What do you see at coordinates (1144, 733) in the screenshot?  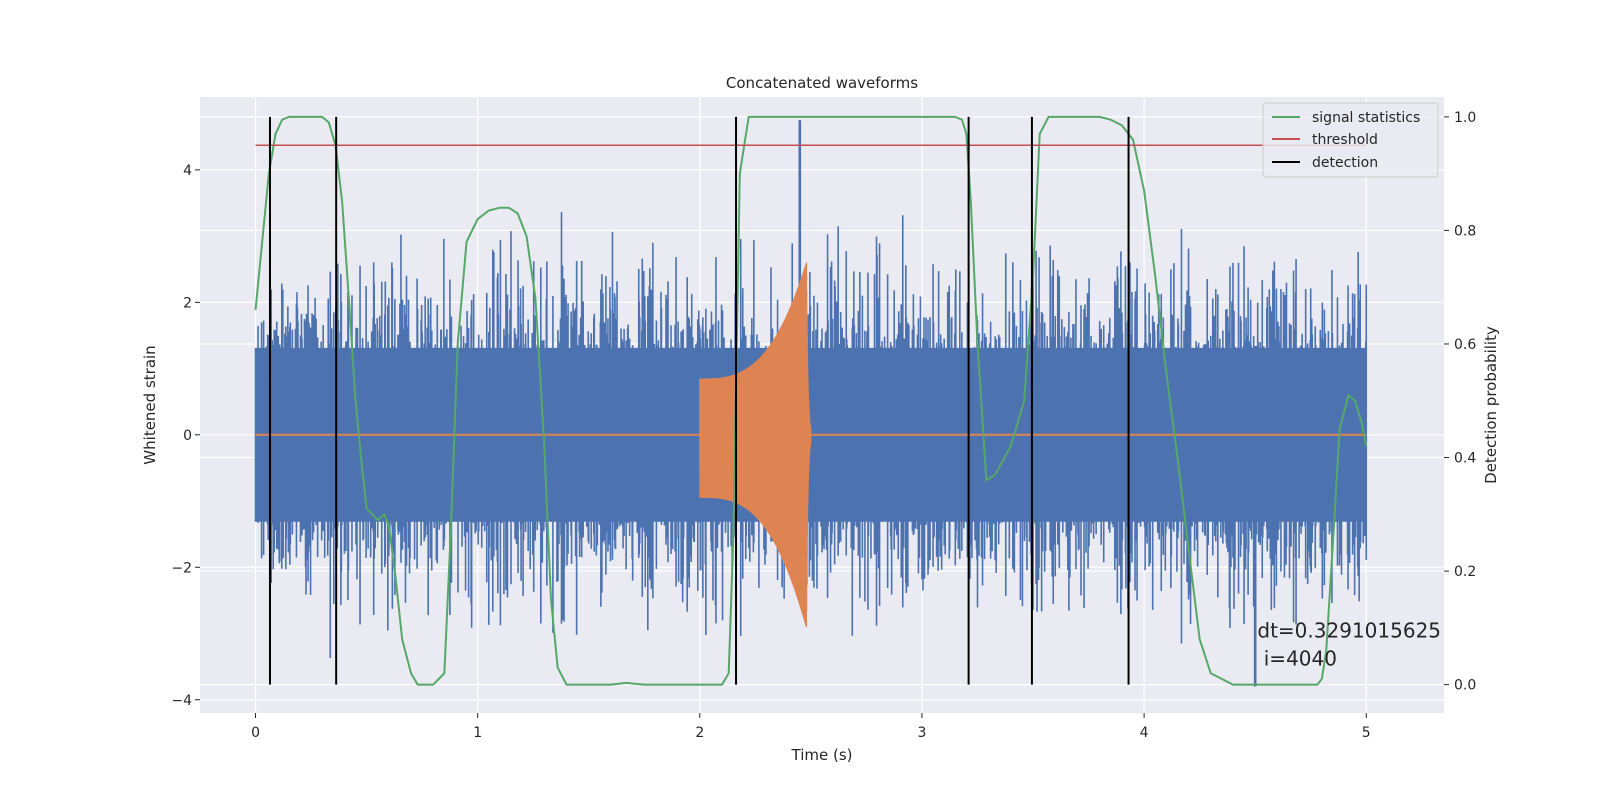 I see `x-tick-label: 4` at bounding box center [1144, 733].